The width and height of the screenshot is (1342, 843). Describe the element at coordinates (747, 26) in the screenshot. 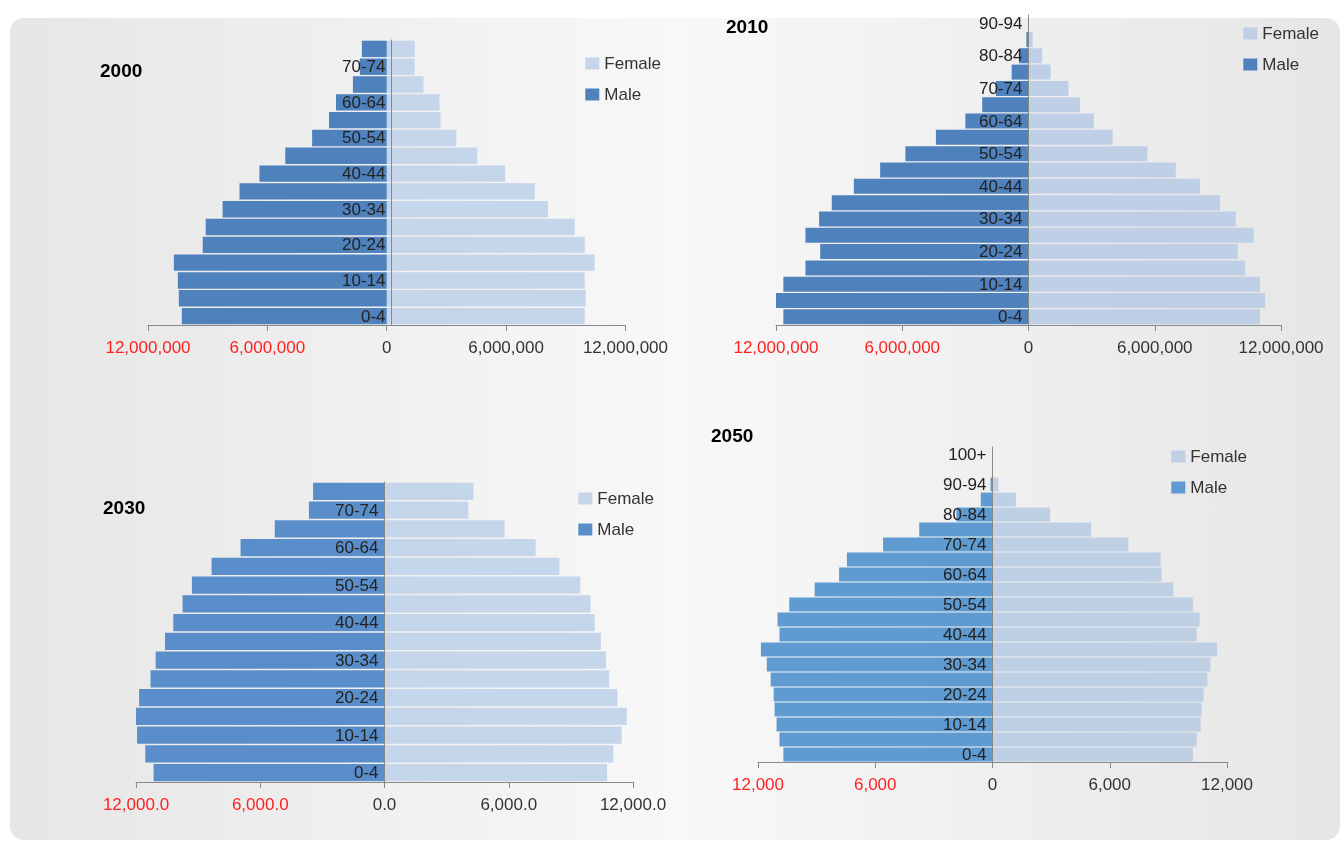

I see `chart-title: 2010` at that location.